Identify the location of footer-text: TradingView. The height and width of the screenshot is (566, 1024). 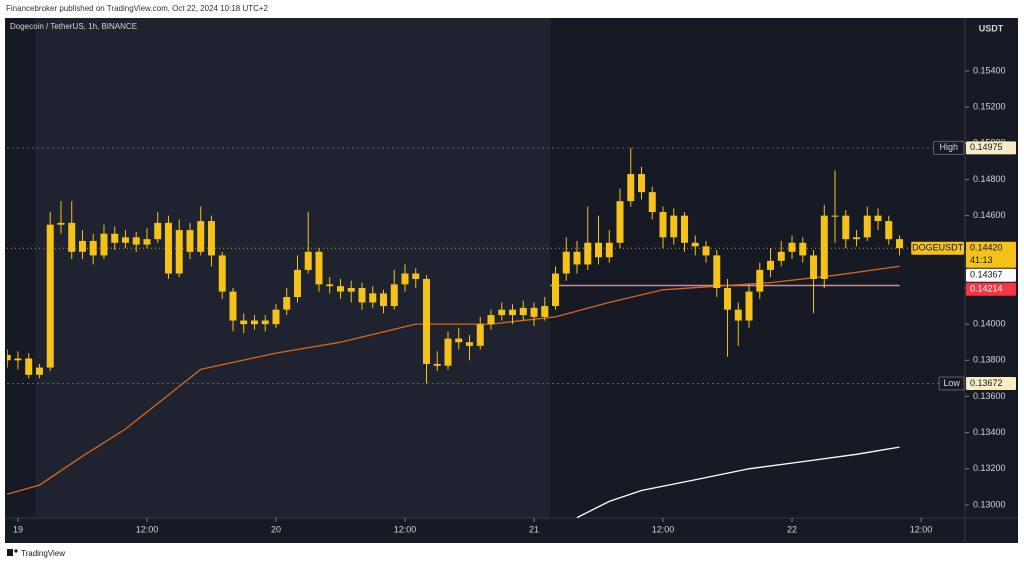
(43, 553).